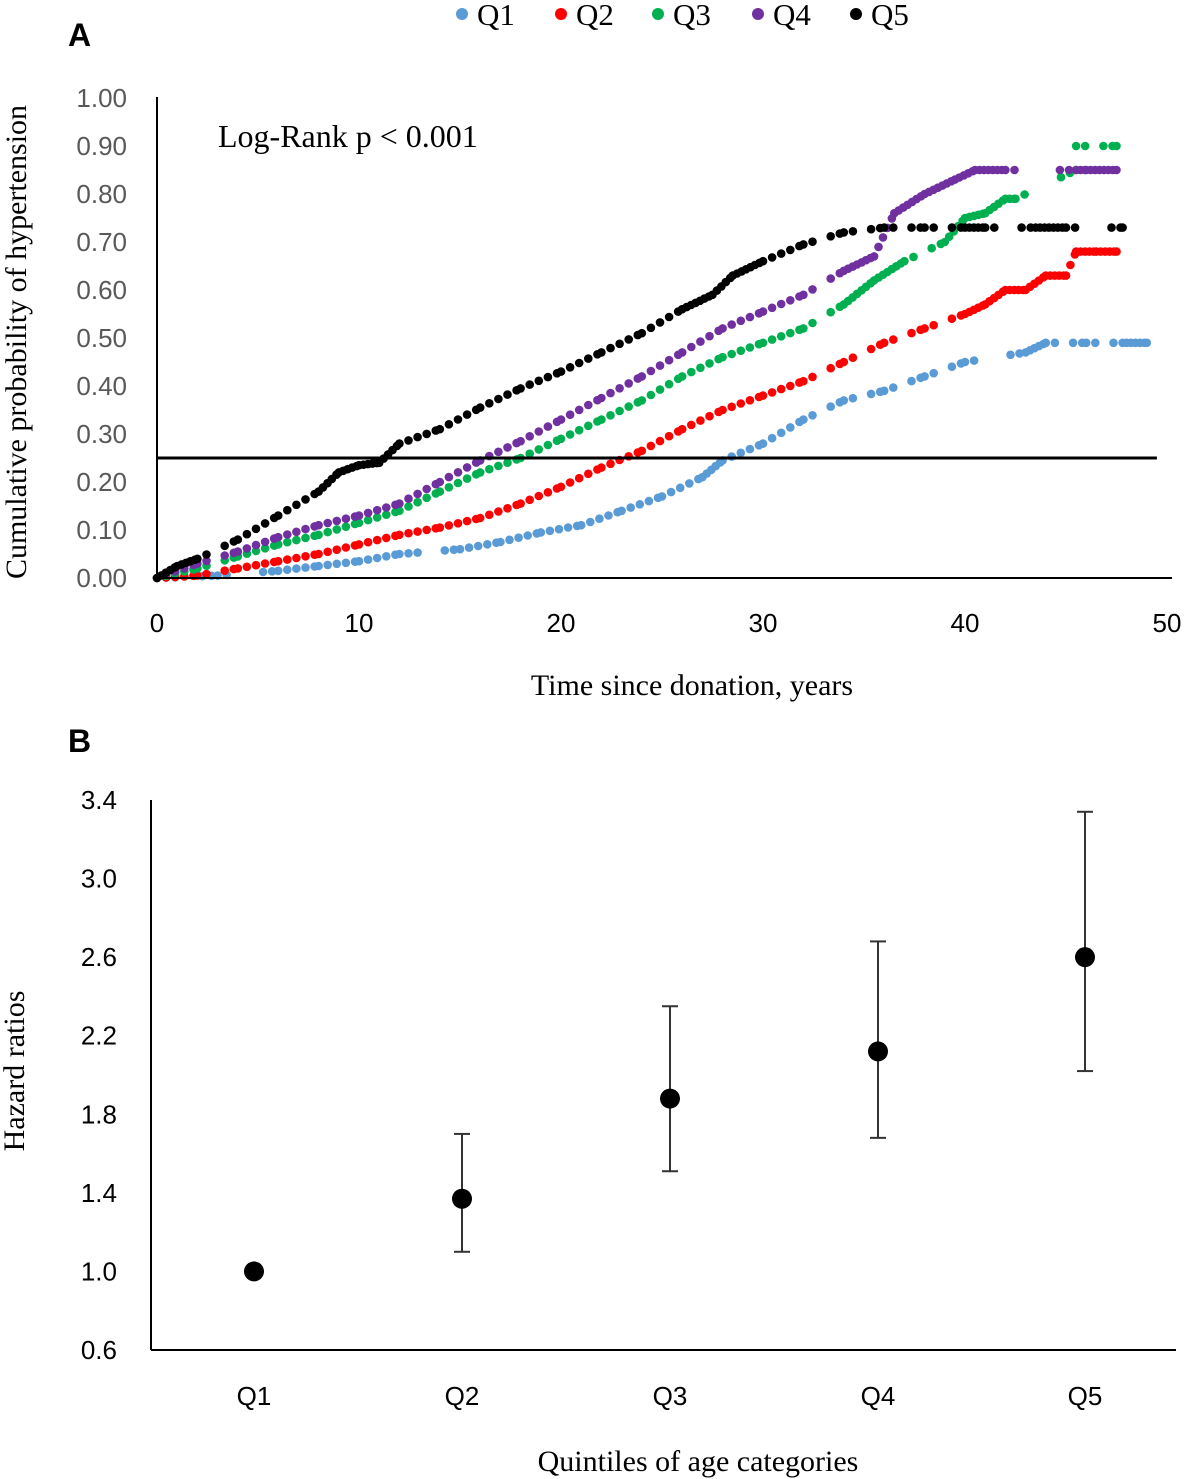  What do you see at coordinates (99, 1193) in the screenshot?
I see `y-tick-label: 1.4` at bounding box center [99, 1193].